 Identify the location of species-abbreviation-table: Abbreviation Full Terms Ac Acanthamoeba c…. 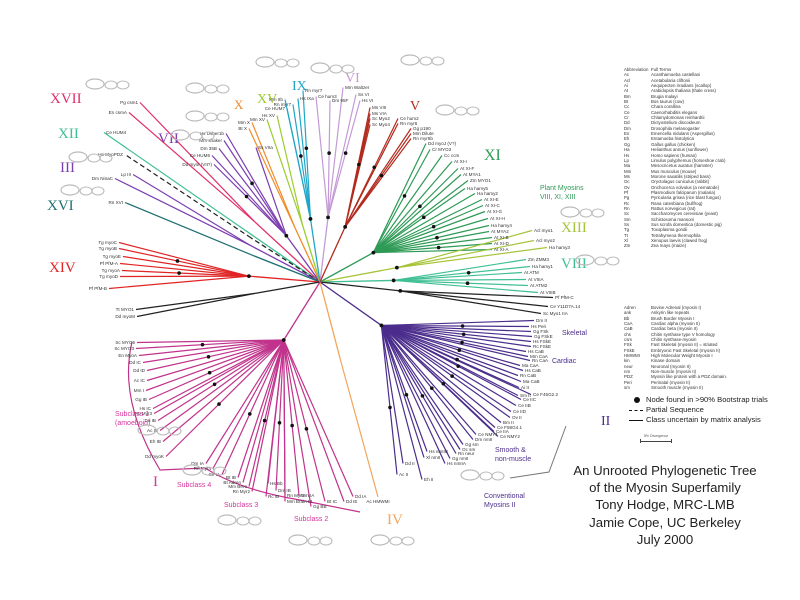
(674, 158).